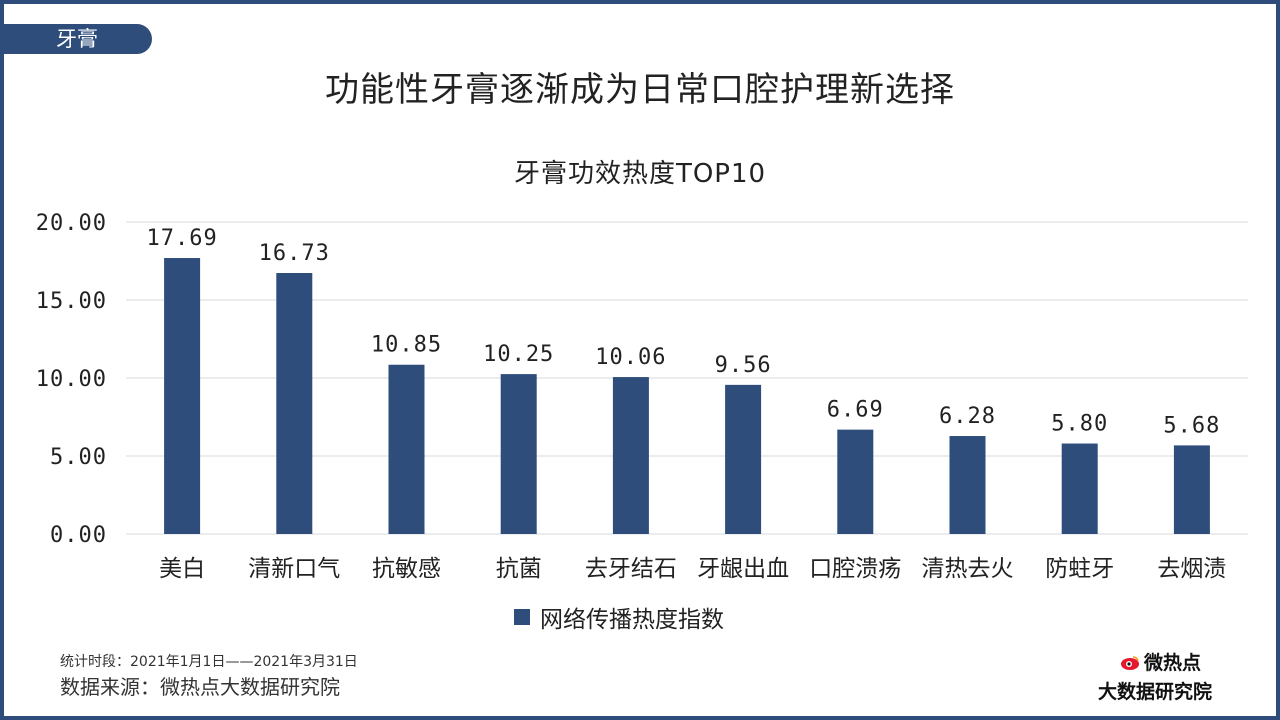  What do you see at coordinates (631, 569) in the screenshot?
I see `x-tick-label: 去牙结石` at bounding box center [631, 569].